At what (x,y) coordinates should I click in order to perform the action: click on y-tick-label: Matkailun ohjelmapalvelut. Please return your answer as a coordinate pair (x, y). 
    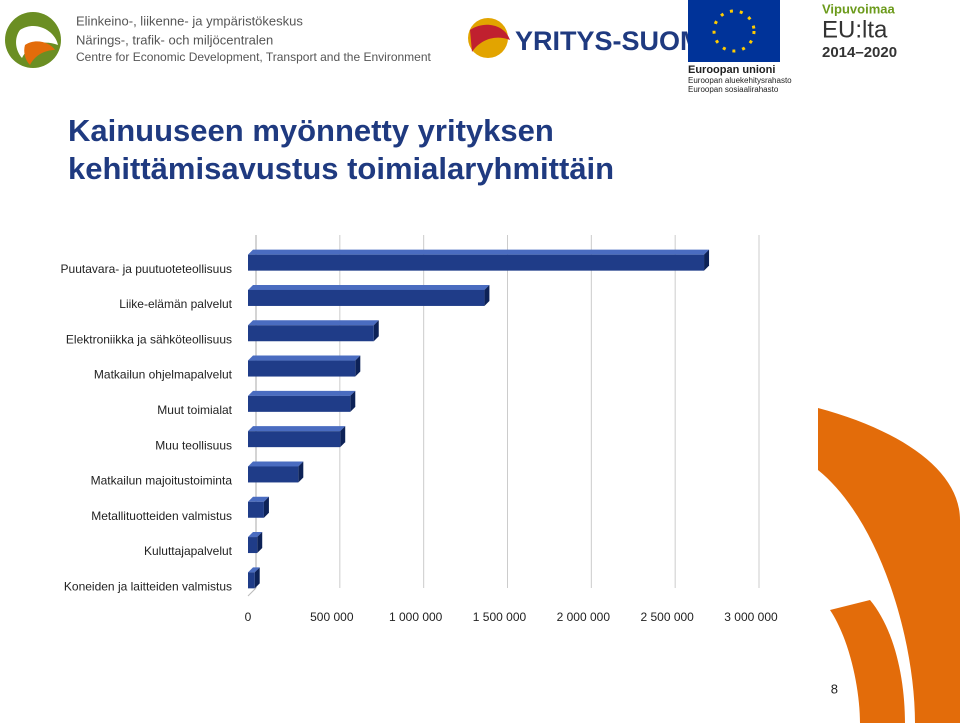
    Looking at the image, I should click on (163, 375).